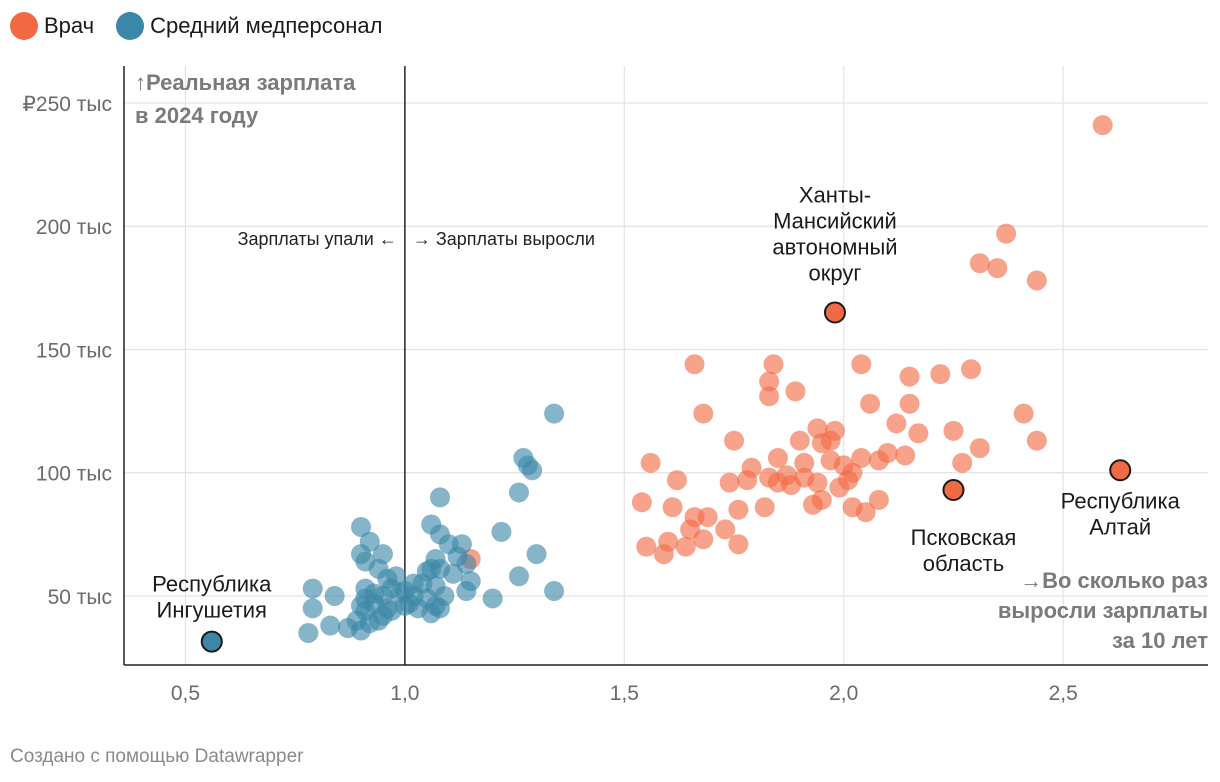 Image resolution: width=1220 pixels, height=782 pixels. What do you see at coordinates (963, 563) in the screenshot?
I see `highlight-label: область` at bounding box center [963, 563].